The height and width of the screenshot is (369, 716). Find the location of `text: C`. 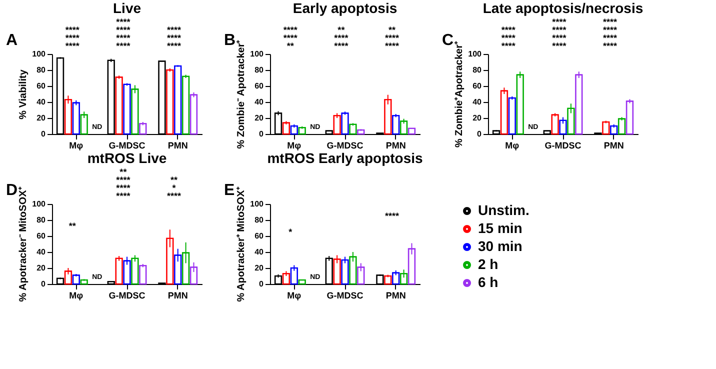

text: C is located at coordinates (448, 40).